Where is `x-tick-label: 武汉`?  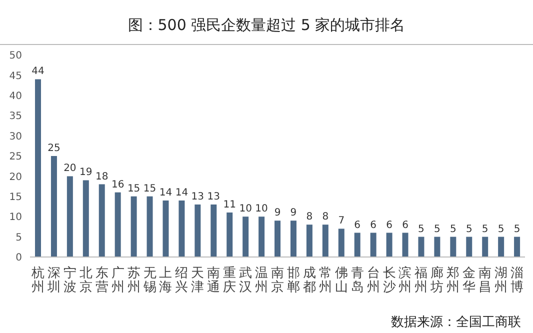
x-tick-label: 武汉 is located at coordinates (245, 280).